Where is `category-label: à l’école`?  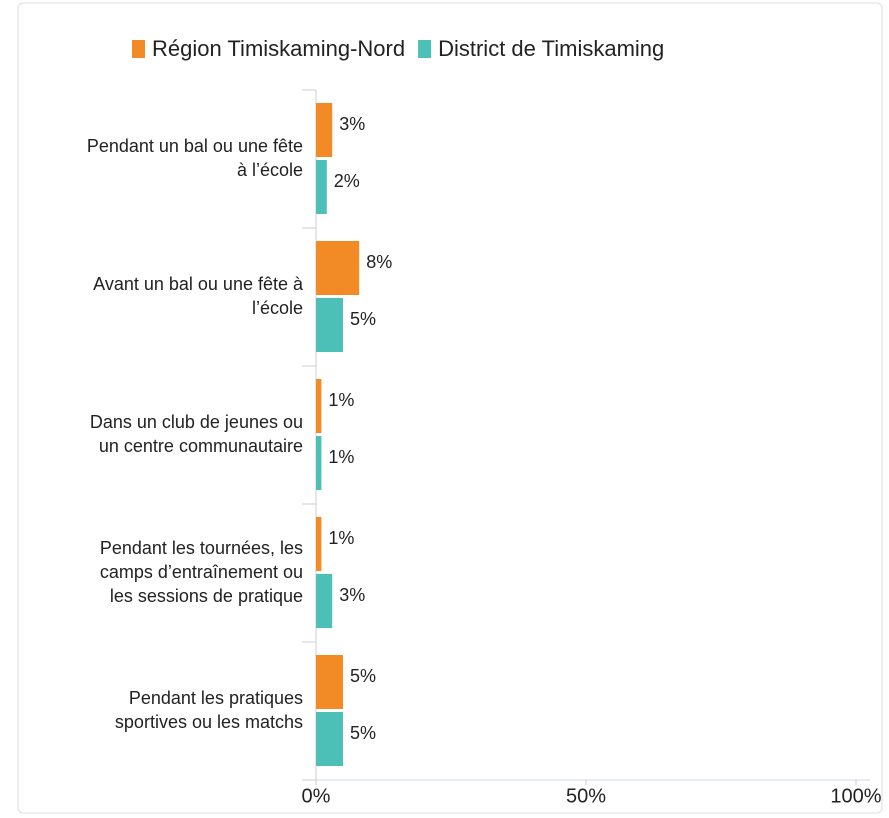 category-label: à l’école is located at coordinates (270, 170).